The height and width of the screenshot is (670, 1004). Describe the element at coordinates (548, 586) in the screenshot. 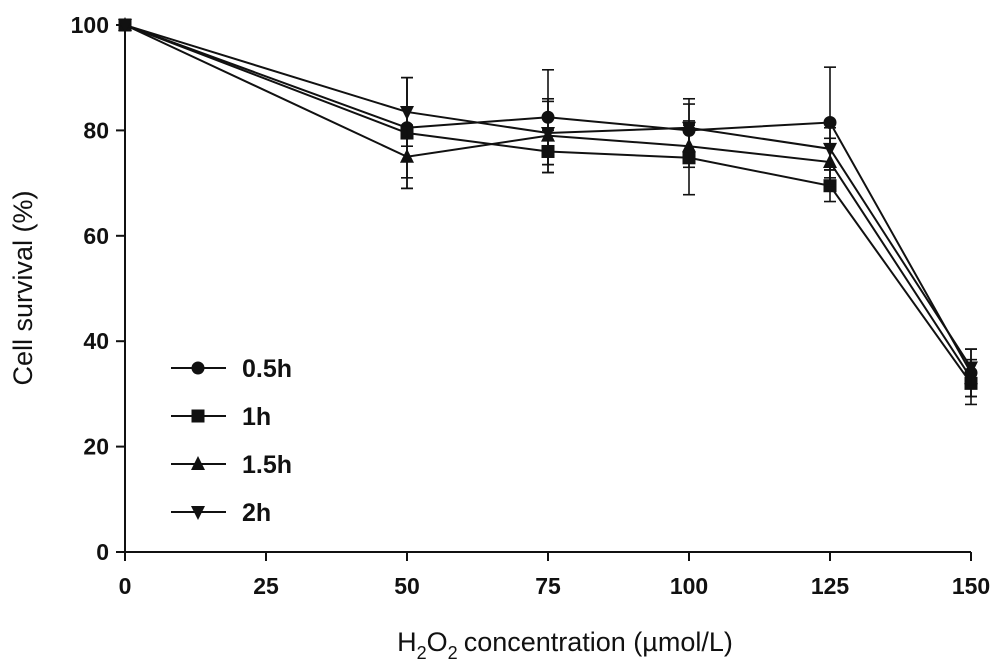

I see `x-tick-label: 75` at that location.